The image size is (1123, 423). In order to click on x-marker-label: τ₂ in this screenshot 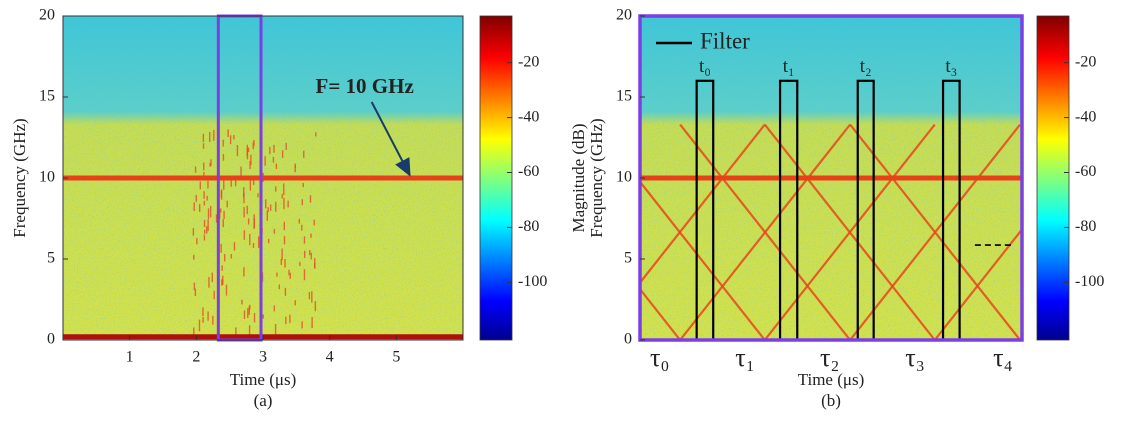, I will do `click(830, 357)`.